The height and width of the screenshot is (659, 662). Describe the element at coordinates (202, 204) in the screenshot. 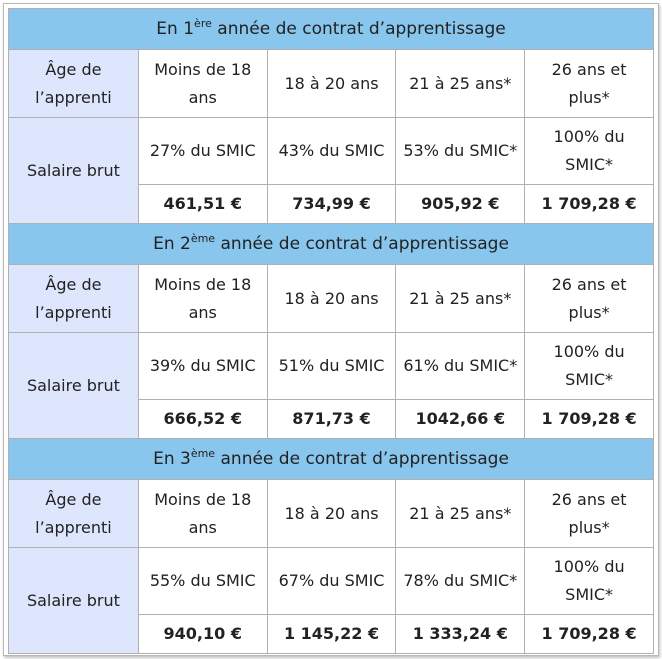

I see `amount-cell: 461,51 €` at that location.